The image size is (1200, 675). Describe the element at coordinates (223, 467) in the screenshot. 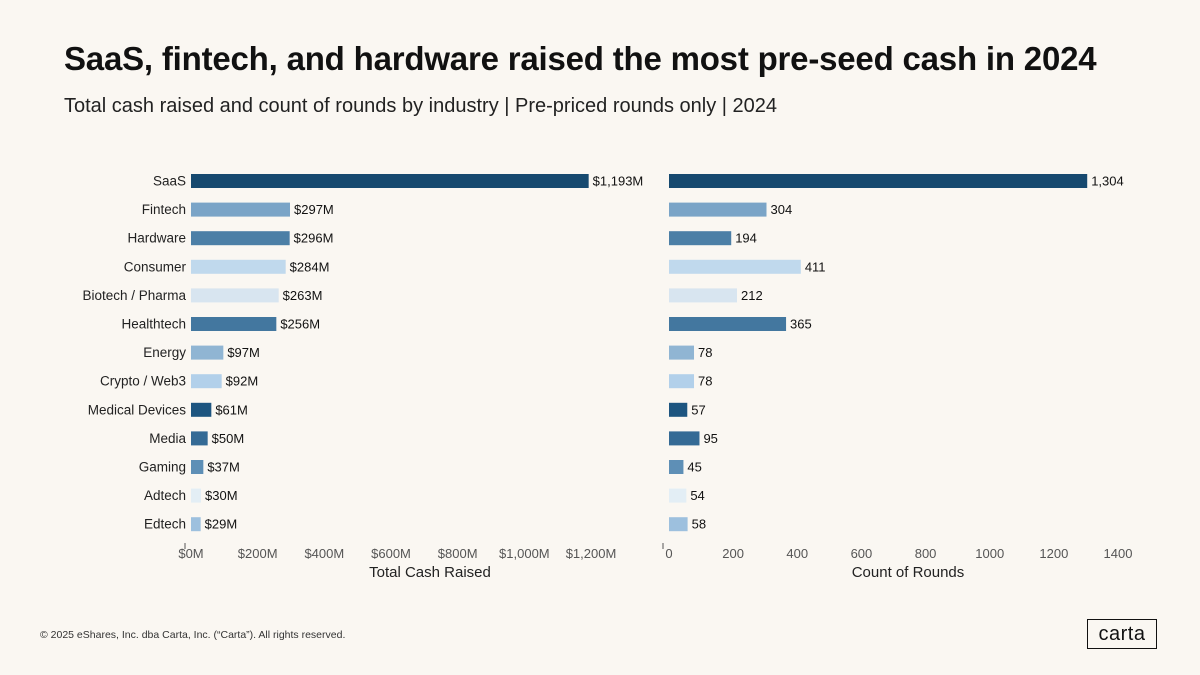

I see `cash-value-label-gaming: $37M` at that location.